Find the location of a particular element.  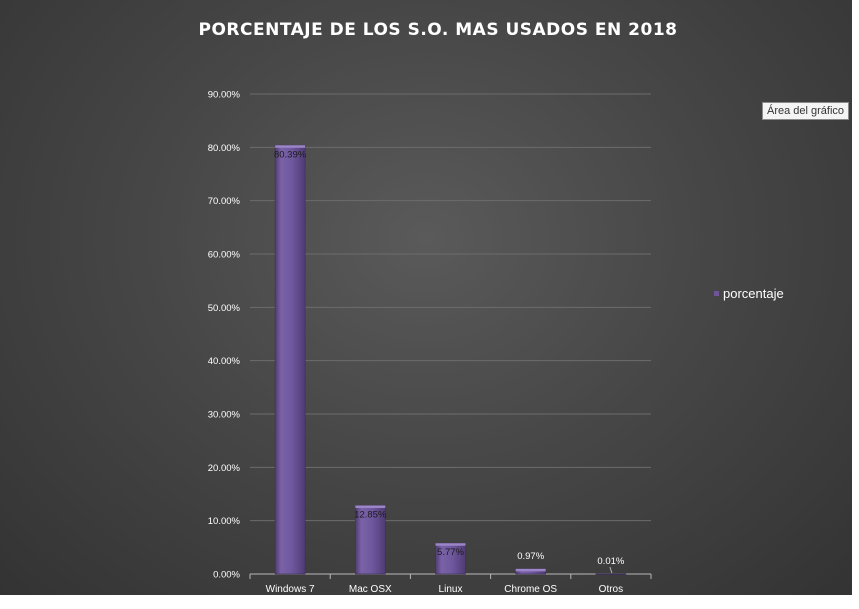

y-tick-label: 40.00% is located at coordinates (224, 361).